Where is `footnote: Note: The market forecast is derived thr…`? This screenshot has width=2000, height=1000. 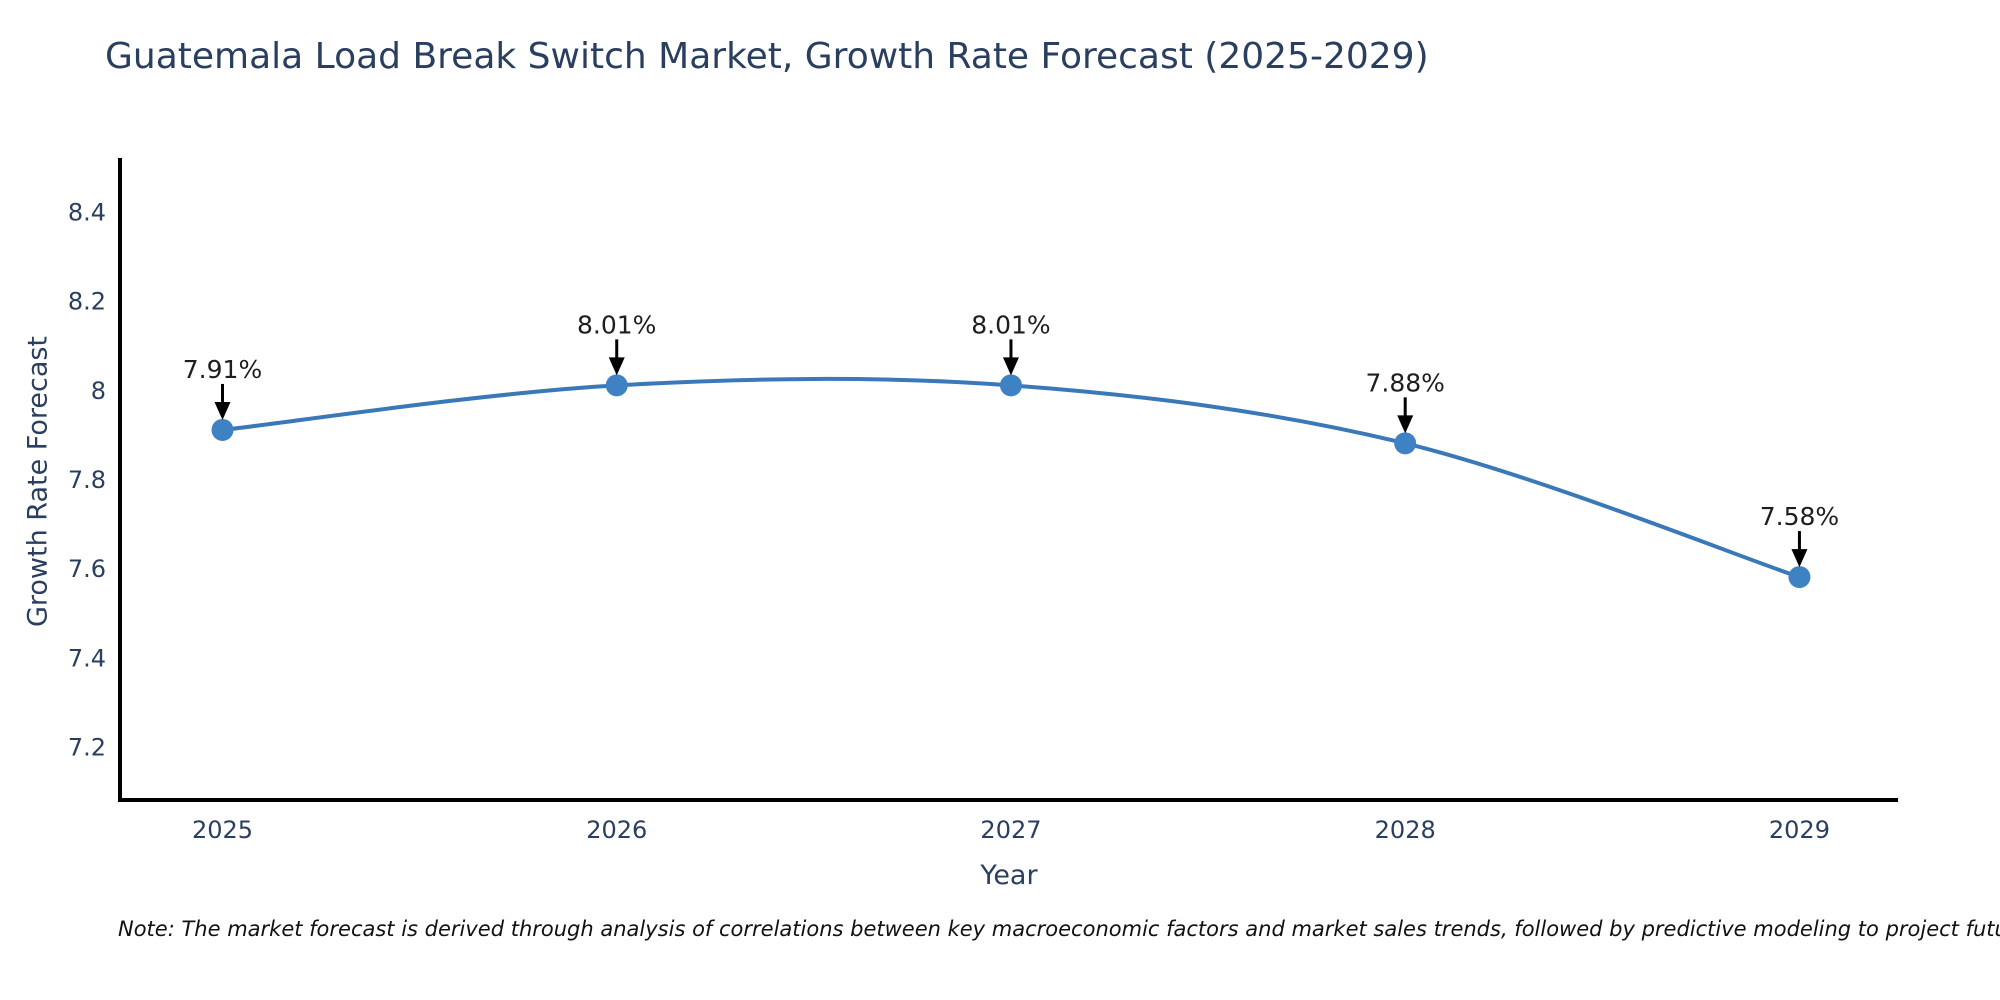
footnote: Note: The market forecast is derived thr… is located at coordinates (1059, 929).